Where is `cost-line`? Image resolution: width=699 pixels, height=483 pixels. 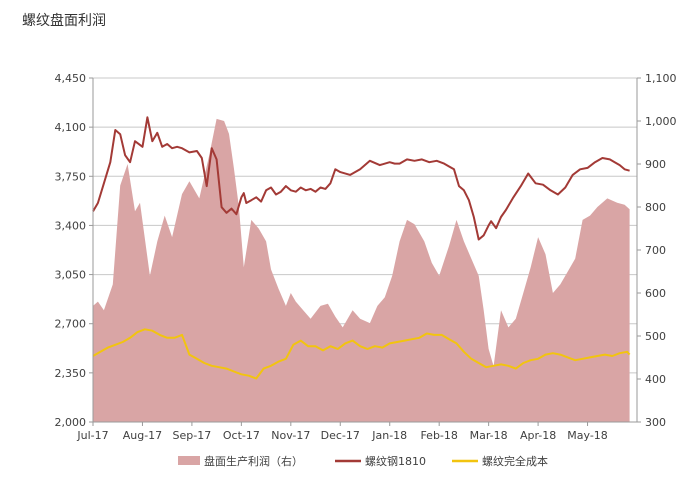
cost-line is located at coordinates (361, 354).